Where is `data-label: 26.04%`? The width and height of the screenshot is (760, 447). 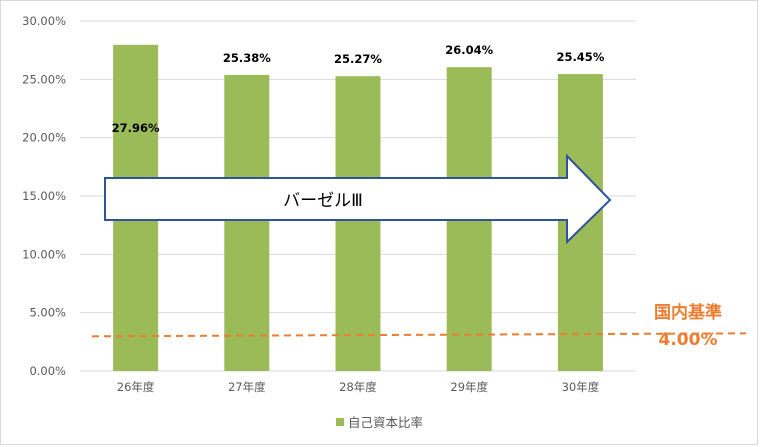
data-label: 26.04% is located at coordinates (469, 50).